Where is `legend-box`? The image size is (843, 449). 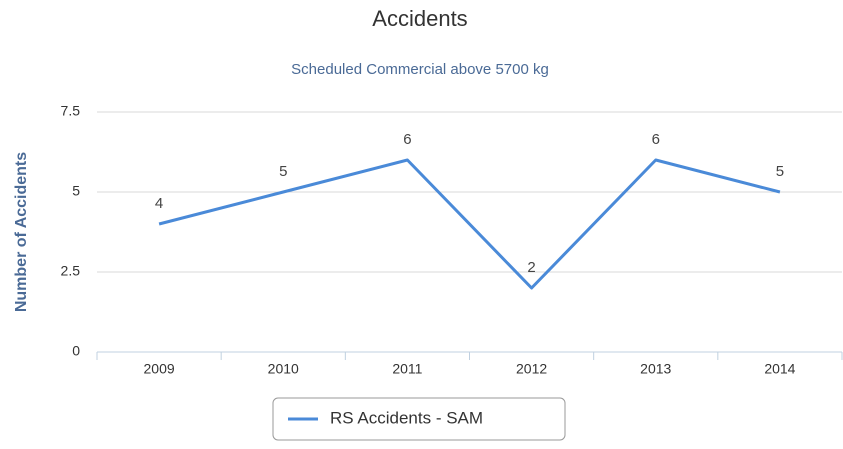
legend-box is located at coordinates (419, 419).